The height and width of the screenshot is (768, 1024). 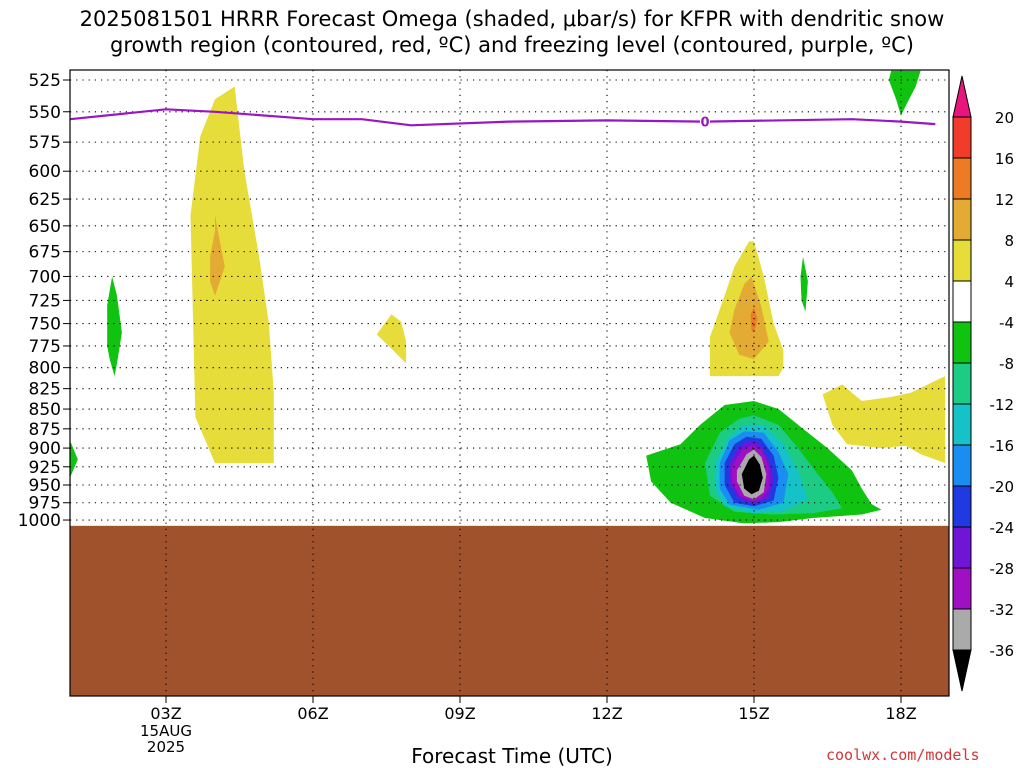 I want to click on x-tick-label-03Z: 03Z, so click(x=165, y=713).